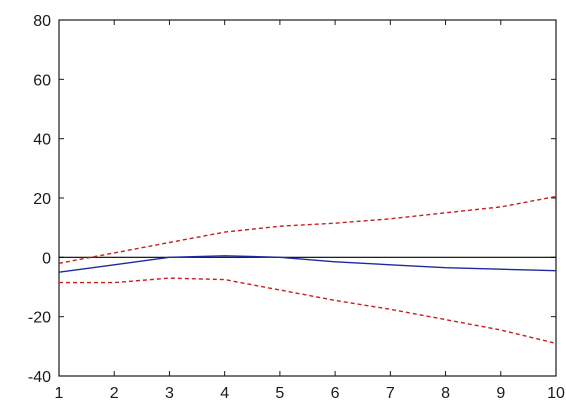  Describe the element at coordinates (279, 393) in the screenshot. I see `x-tick-label: 5` at that location.